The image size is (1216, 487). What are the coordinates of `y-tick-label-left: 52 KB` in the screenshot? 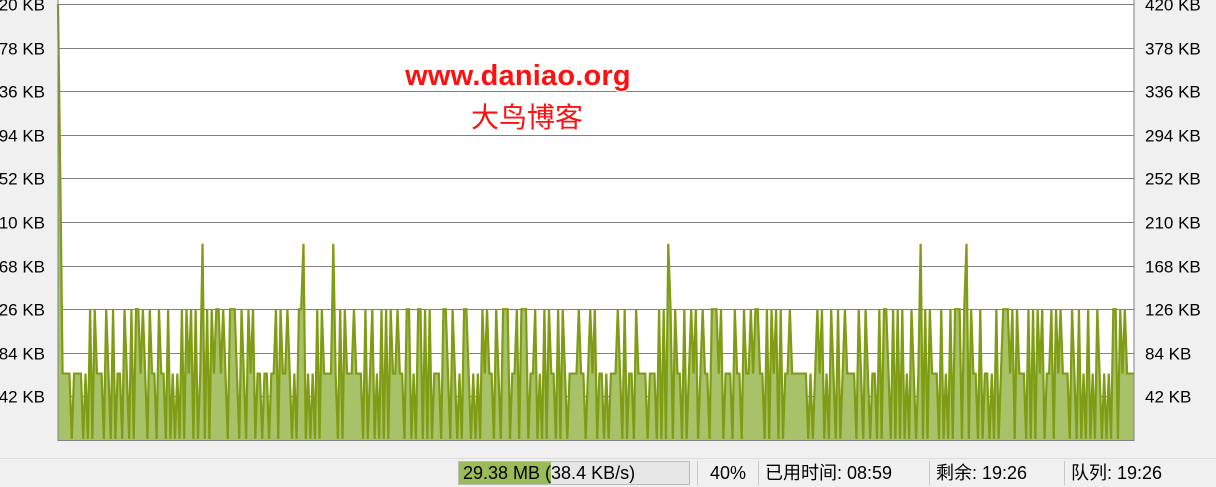 It's located at (22, 179).